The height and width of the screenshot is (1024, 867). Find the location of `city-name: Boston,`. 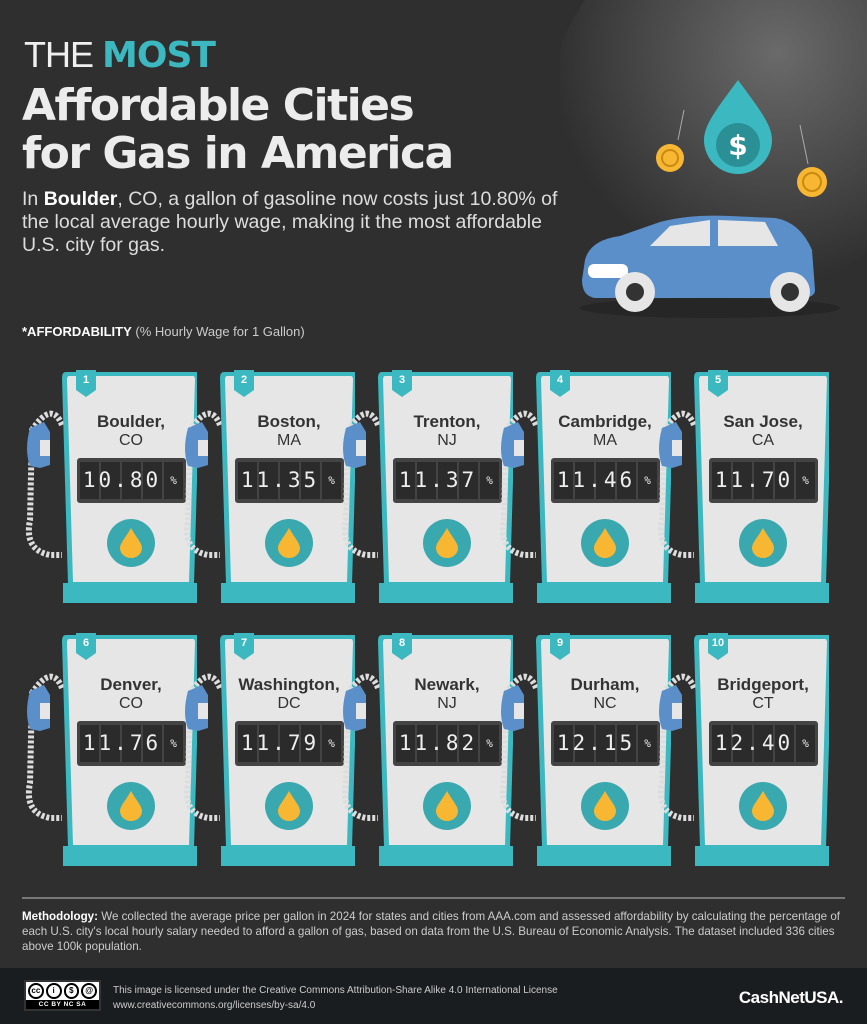

city-name: Boston, is located at coordinates (289, 421).